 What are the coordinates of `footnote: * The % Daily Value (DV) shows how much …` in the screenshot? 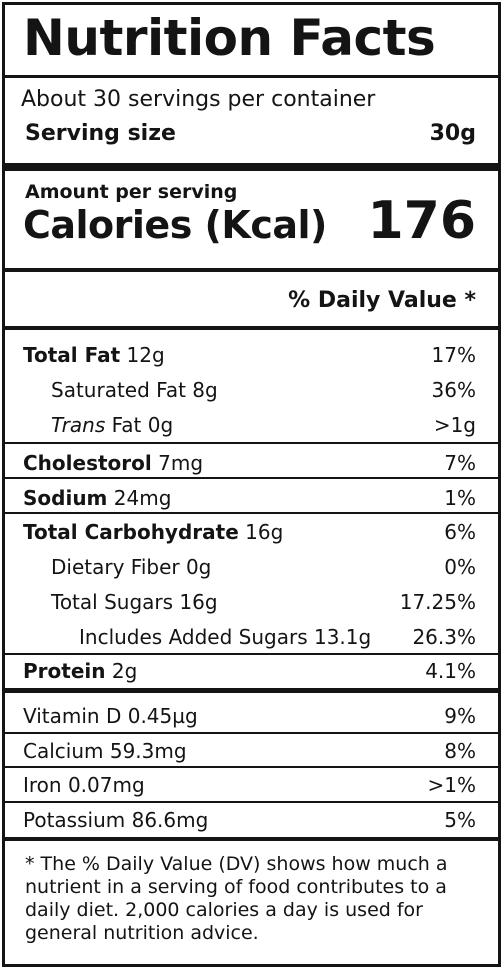 It's located at (236, 898).